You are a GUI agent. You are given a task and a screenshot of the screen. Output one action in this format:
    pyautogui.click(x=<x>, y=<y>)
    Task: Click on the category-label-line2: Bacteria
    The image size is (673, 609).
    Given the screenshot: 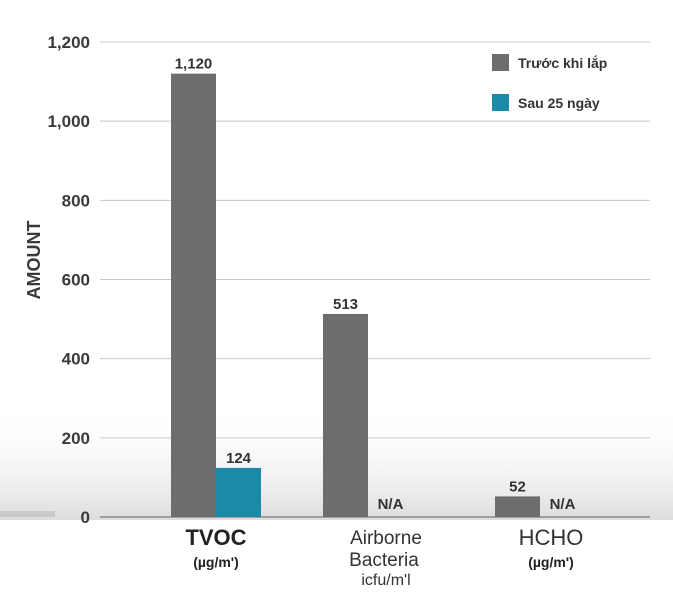 What is the action you would take?
    pyautogui.click(x=384, y=560)
    